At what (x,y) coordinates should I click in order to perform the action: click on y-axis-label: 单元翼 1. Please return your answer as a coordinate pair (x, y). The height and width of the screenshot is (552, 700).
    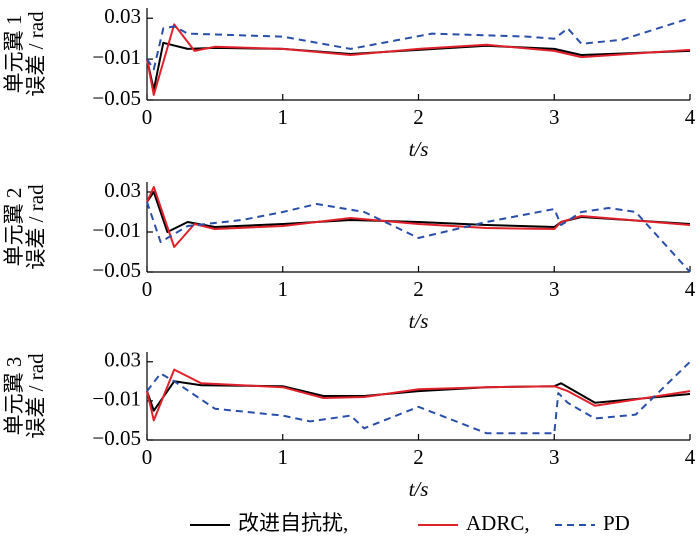
    Looking at the image, I should click on (14, 54).